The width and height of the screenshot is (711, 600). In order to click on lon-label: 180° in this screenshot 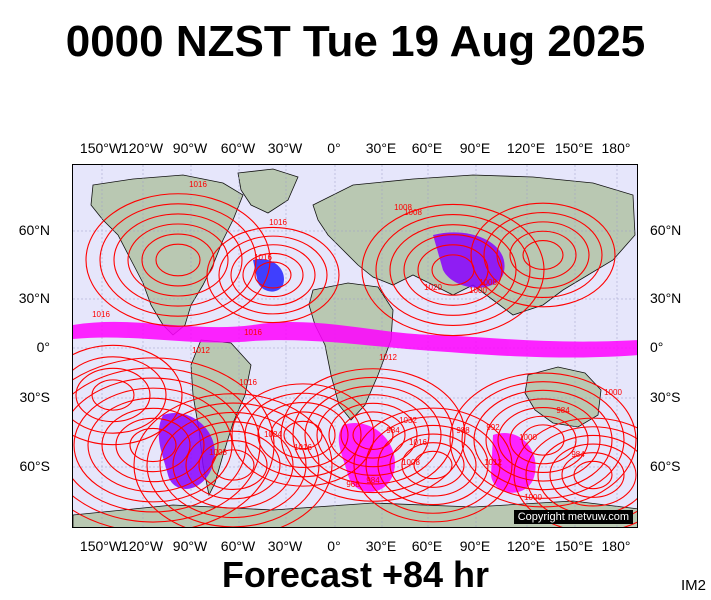, I will do `click(616, 546)`.